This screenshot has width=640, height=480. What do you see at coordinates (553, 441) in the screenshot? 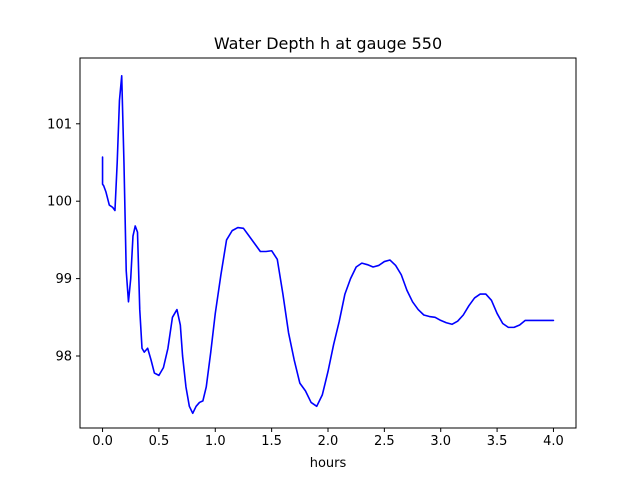
I see `x-tick-label: 4.0` at bounding box center [553, 441].